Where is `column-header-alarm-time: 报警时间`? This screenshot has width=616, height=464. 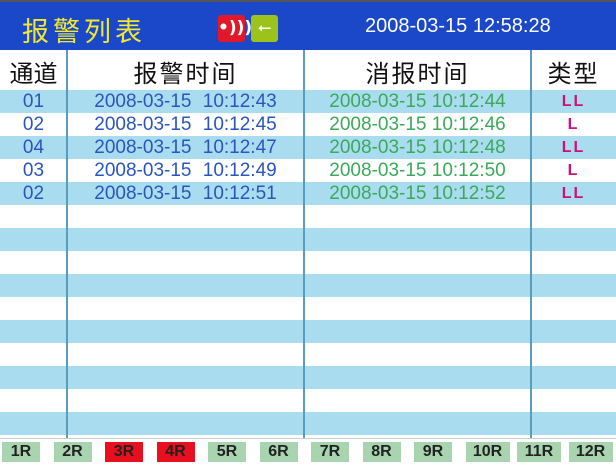 column-header-alarm-time: 报警时间 is located at coordinates (185, 74).